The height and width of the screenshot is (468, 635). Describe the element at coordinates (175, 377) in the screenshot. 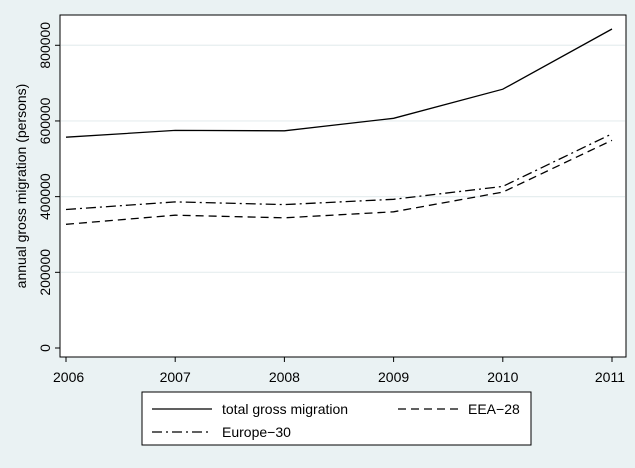

I see `x-tick-label: 2007` at that location.